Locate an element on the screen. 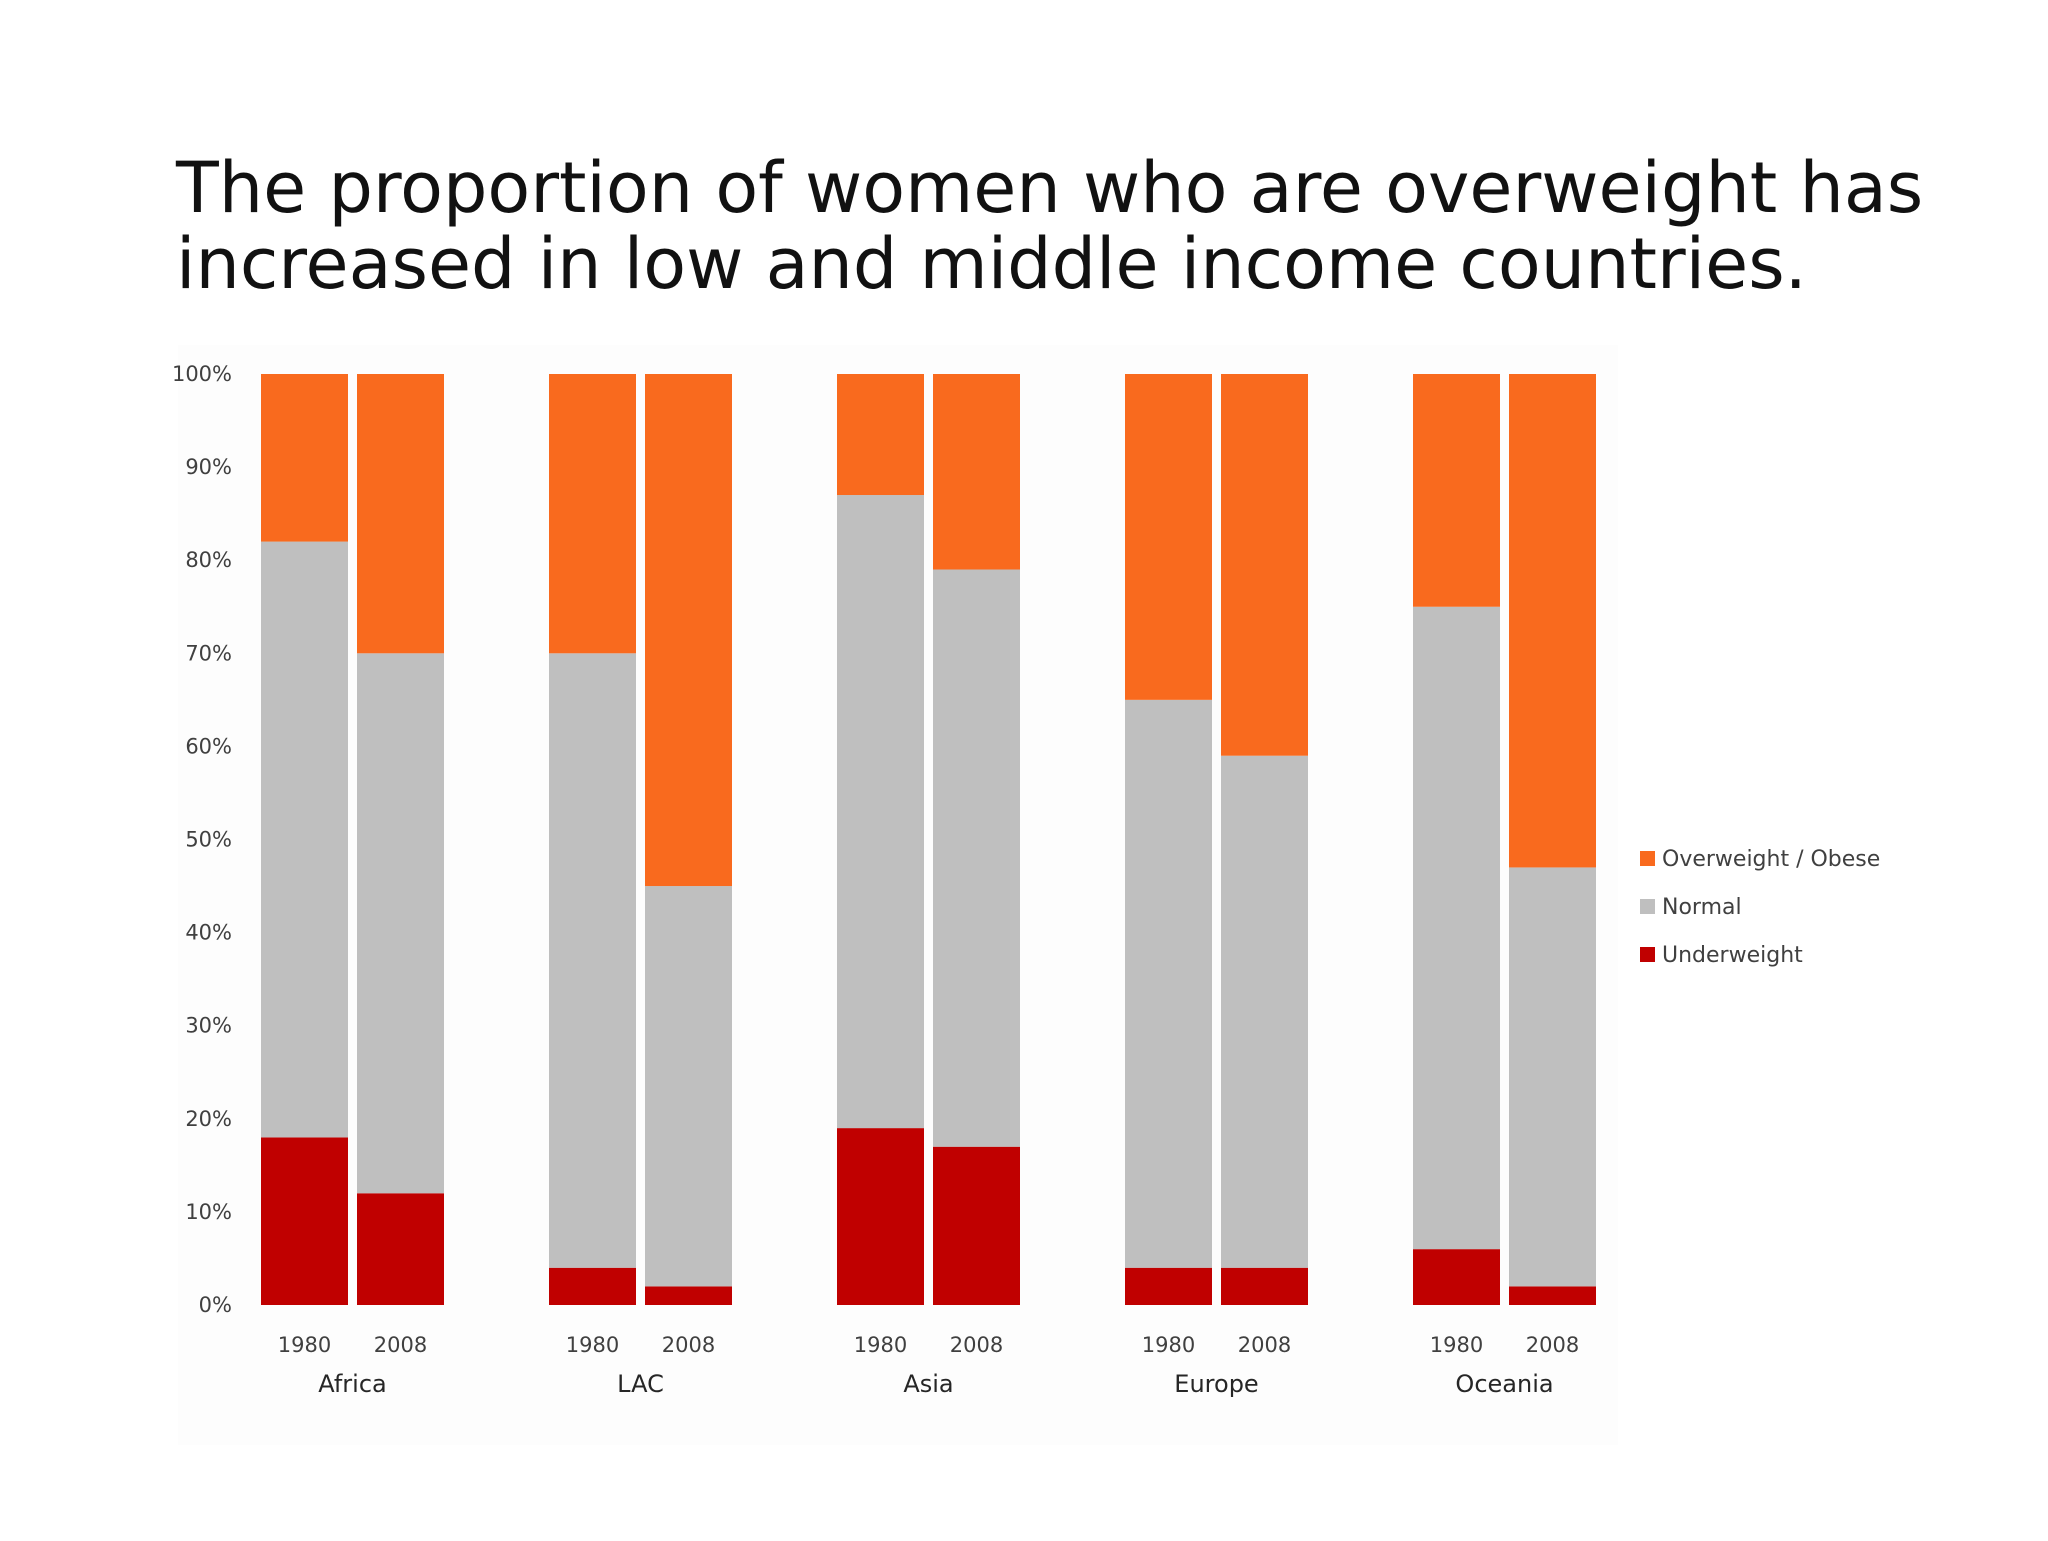  legend: Overweight / Obese Normal Underweight is located at coordinates (1760, 907).